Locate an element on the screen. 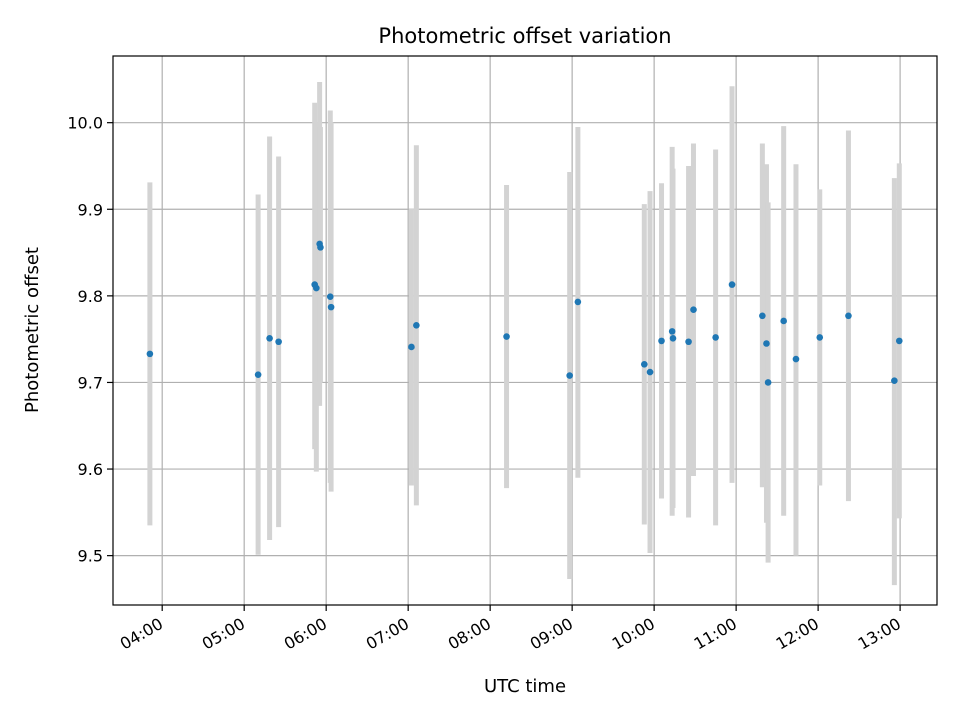 This screenshot has width=960, height=720. x-axis-label: UTC time is located at coordinates (525, 686).